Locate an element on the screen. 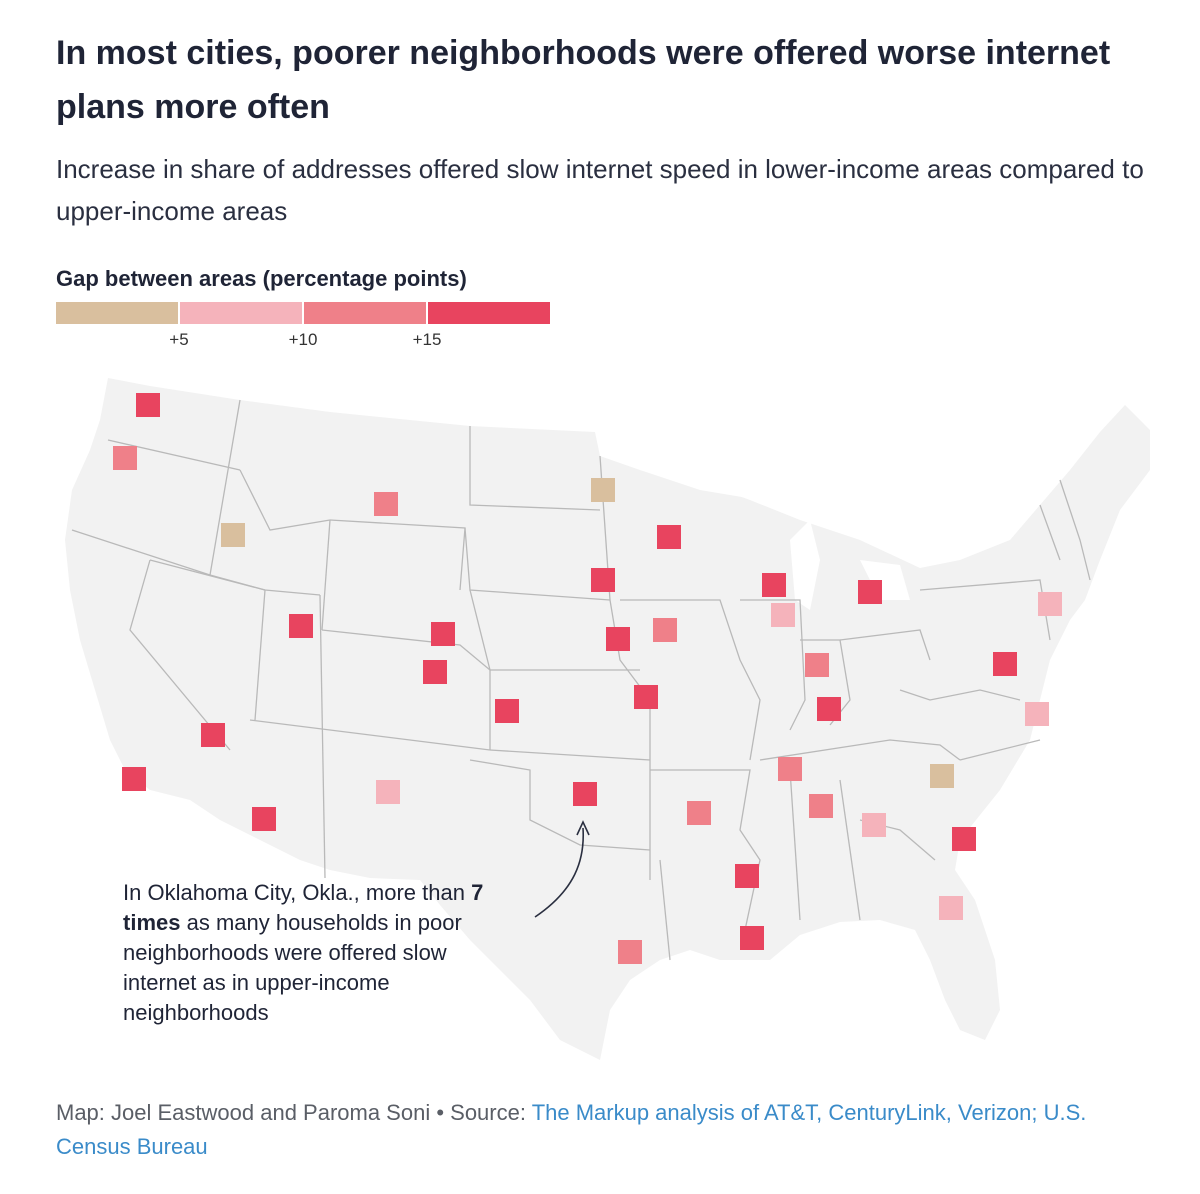 The height and width of the screenshot is (1194, 1200). legend-tick-5: +5 is located at coordinates (179, 339).